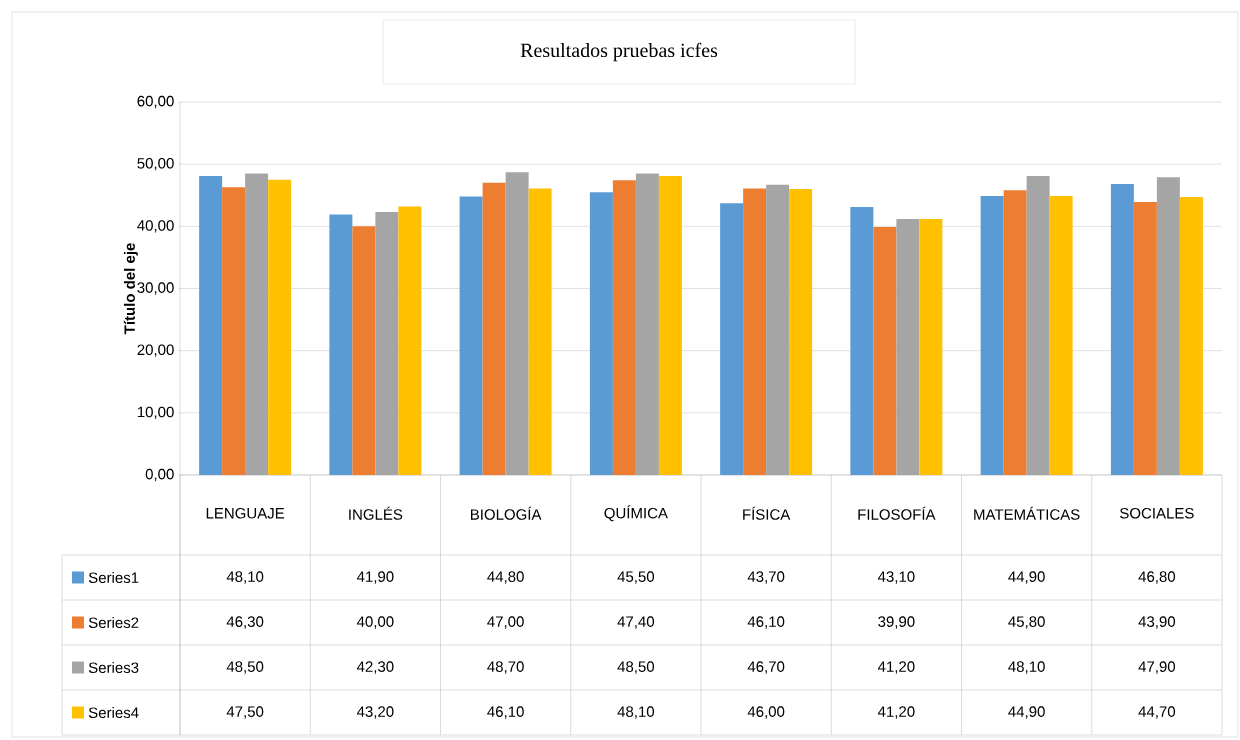  I want to click on x-tick-label: FILOSOFÍA, so click(897, 513).